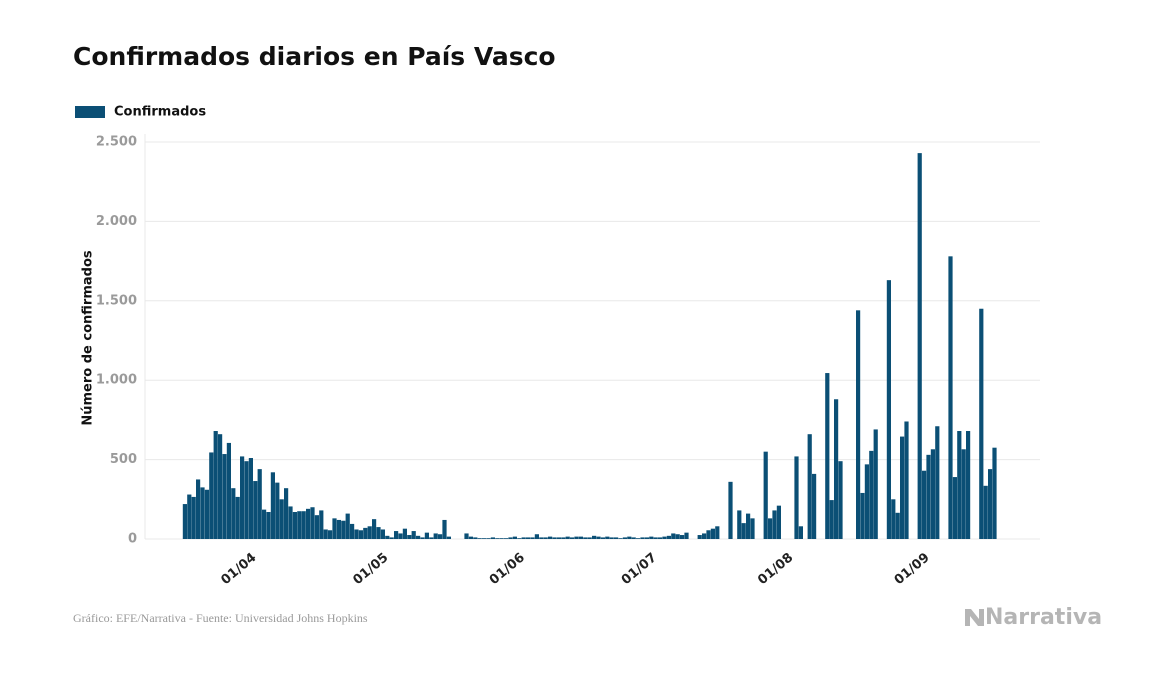 This screenshot has width=1157, height=674. What do you see at coordinates (90, 112) in the screenshot?
I see `legend-swatch` at bounding box center [90, 112].